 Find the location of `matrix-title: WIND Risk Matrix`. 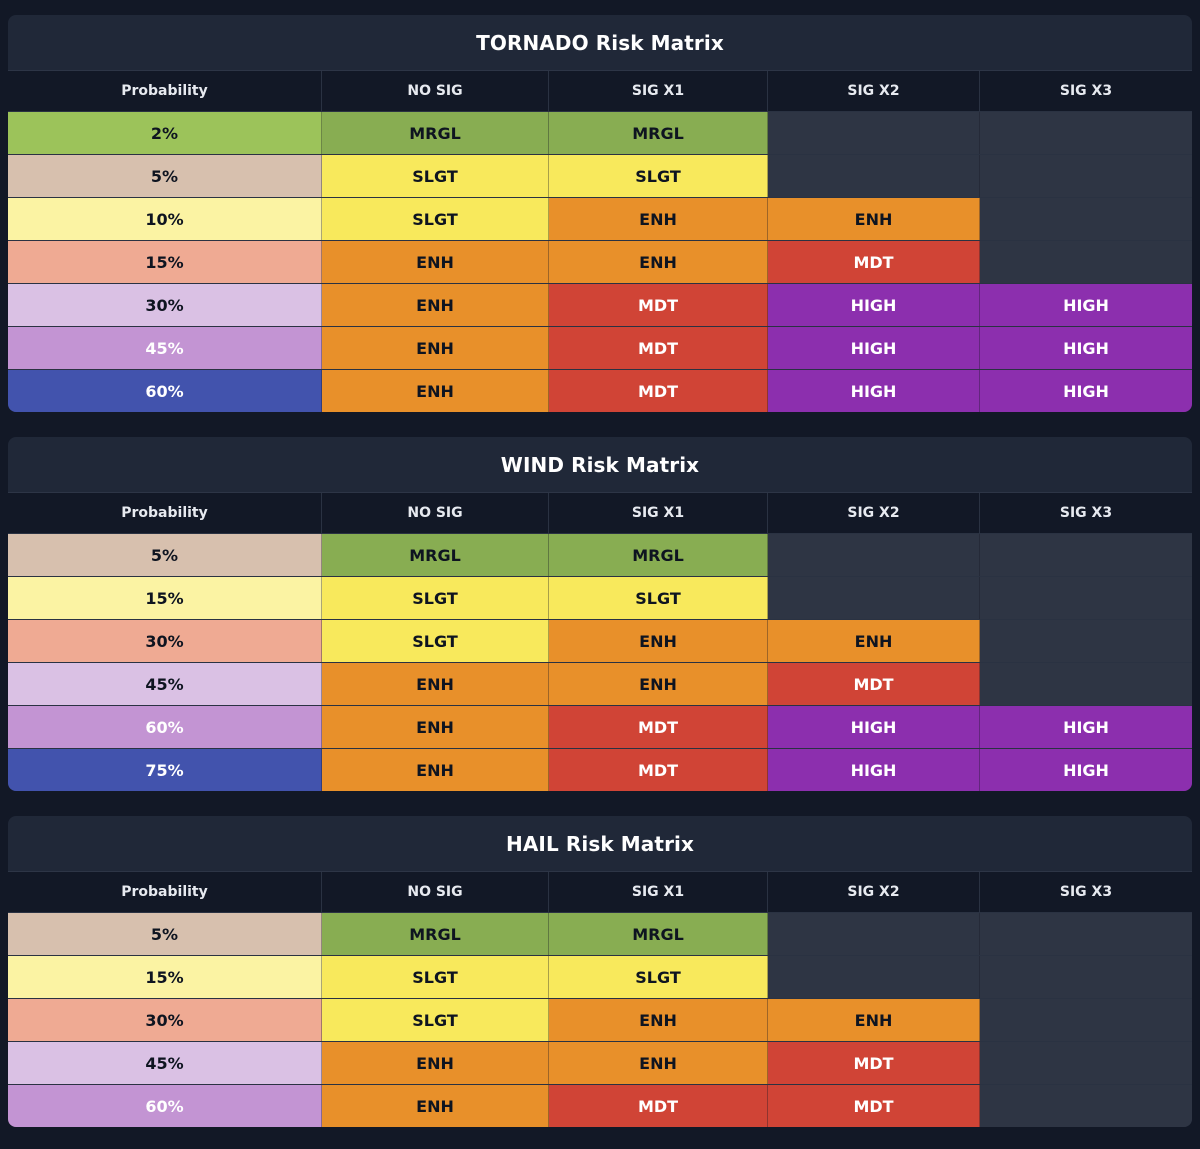

matrix-title: WIND Risk Matrix is located at coordinates (600, 465).